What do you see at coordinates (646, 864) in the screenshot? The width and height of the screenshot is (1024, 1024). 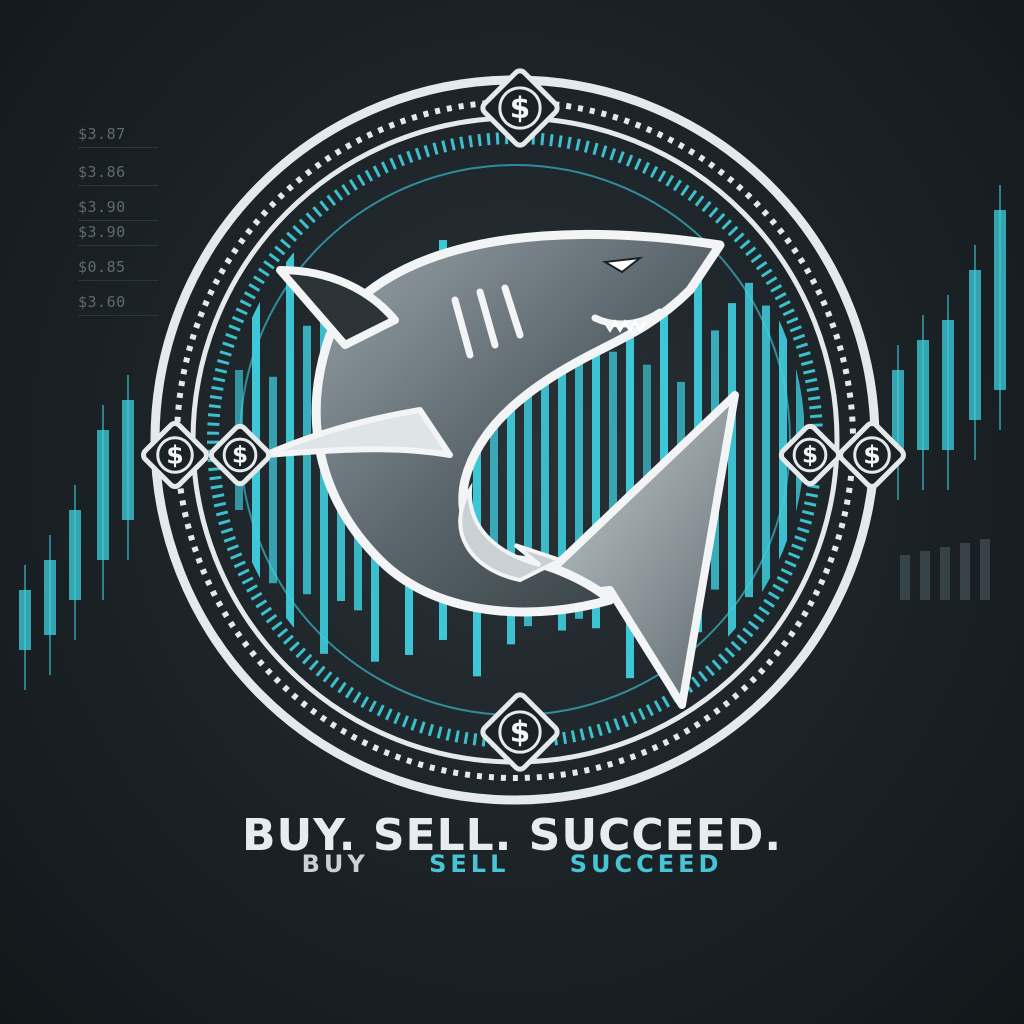 I see `tagline-sub-succeed: SUCCEED` at bounding box center [646, 864].